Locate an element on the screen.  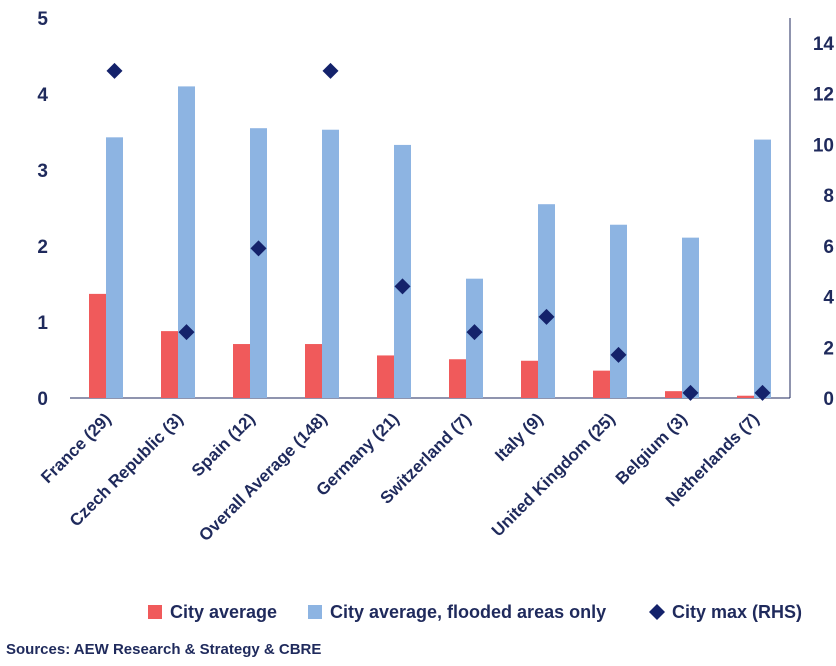
x-tick-label: Overall Average (148) is located at coordinates (262, 476).